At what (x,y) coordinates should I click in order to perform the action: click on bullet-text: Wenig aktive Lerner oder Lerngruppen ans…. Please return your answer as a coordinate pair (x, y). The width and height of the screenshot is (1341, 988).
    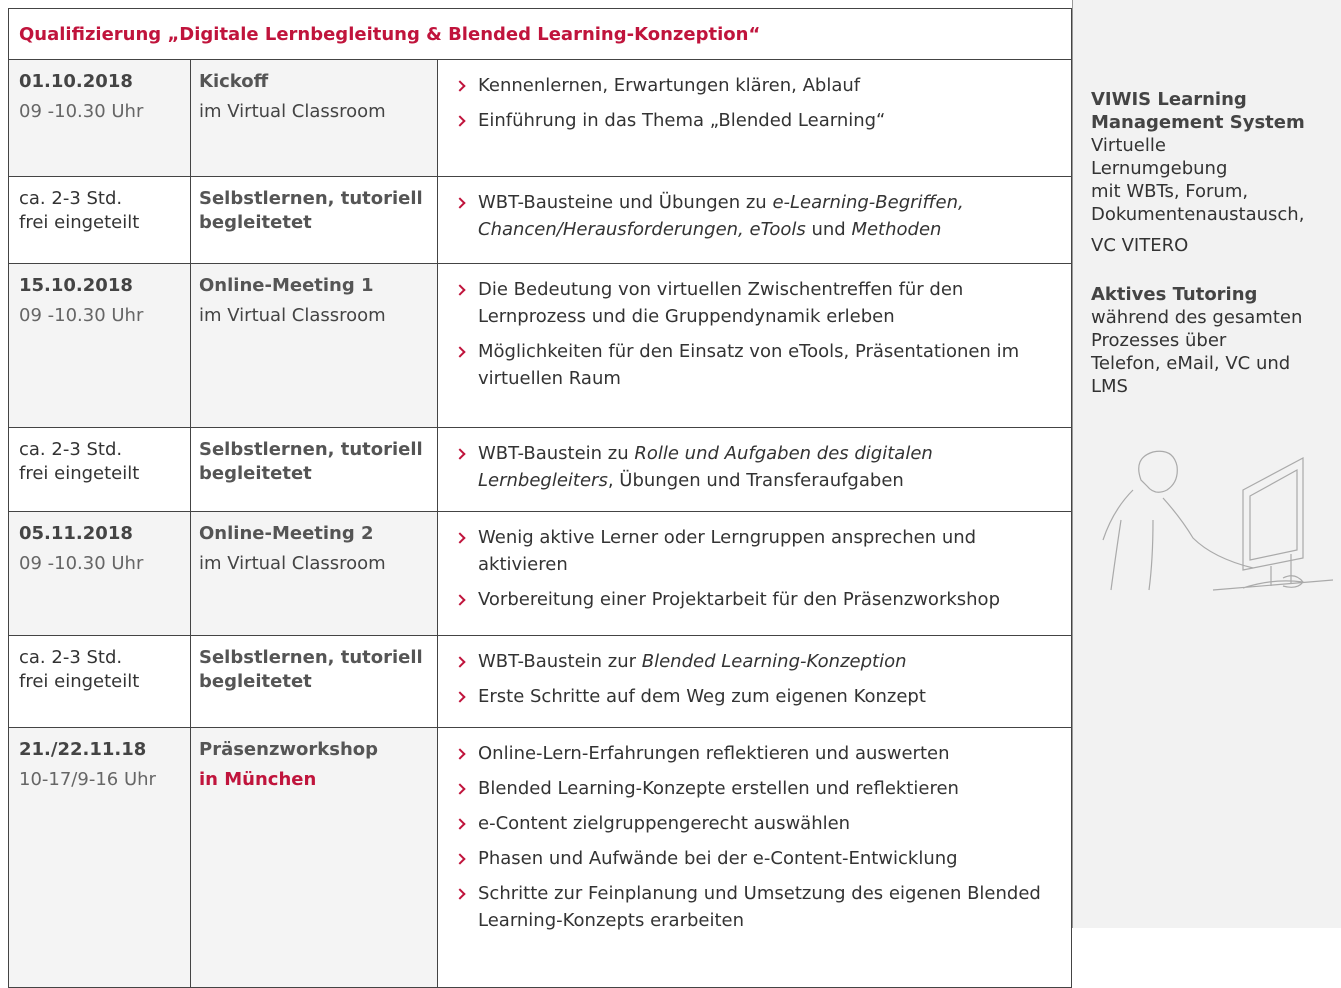
    Looking at the image, I should click on (727, 551).